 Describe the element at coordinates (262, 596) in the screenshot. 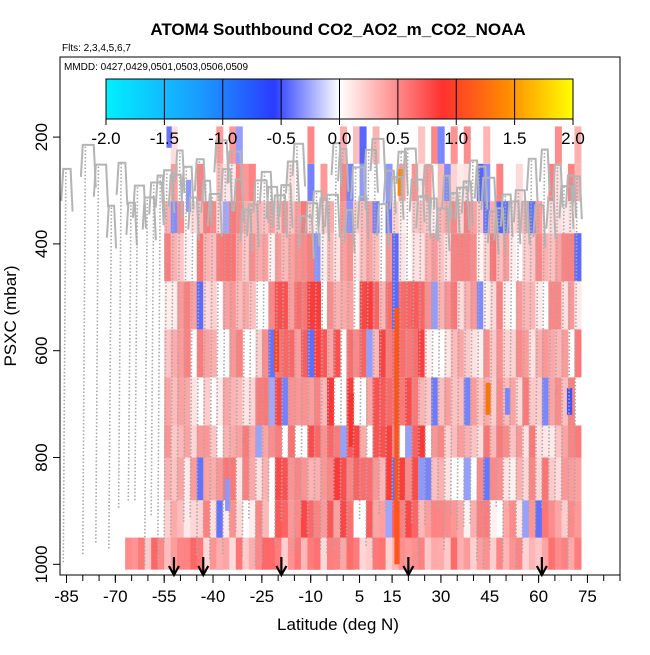

I see `x-tick-label: -25` at that location.